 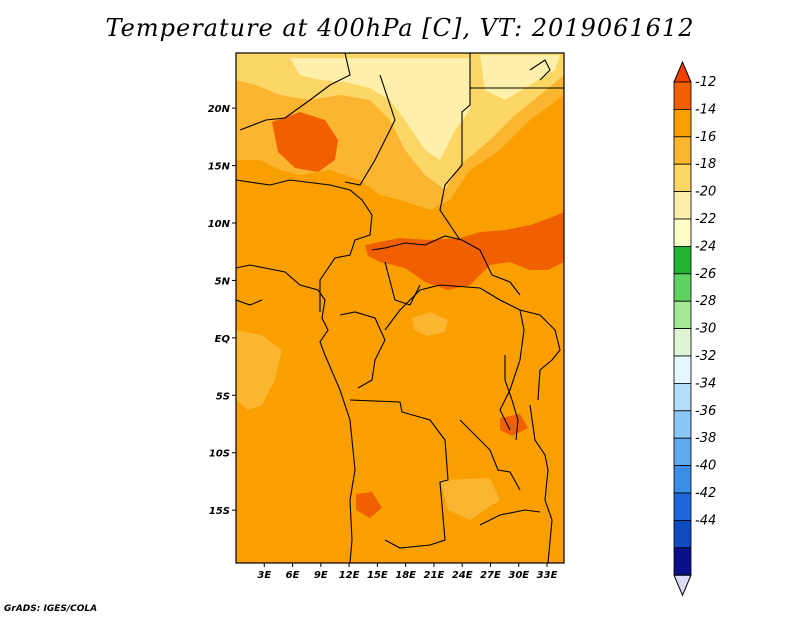 I want to click on colorbar-label: -38, so click(x=705, y=438).